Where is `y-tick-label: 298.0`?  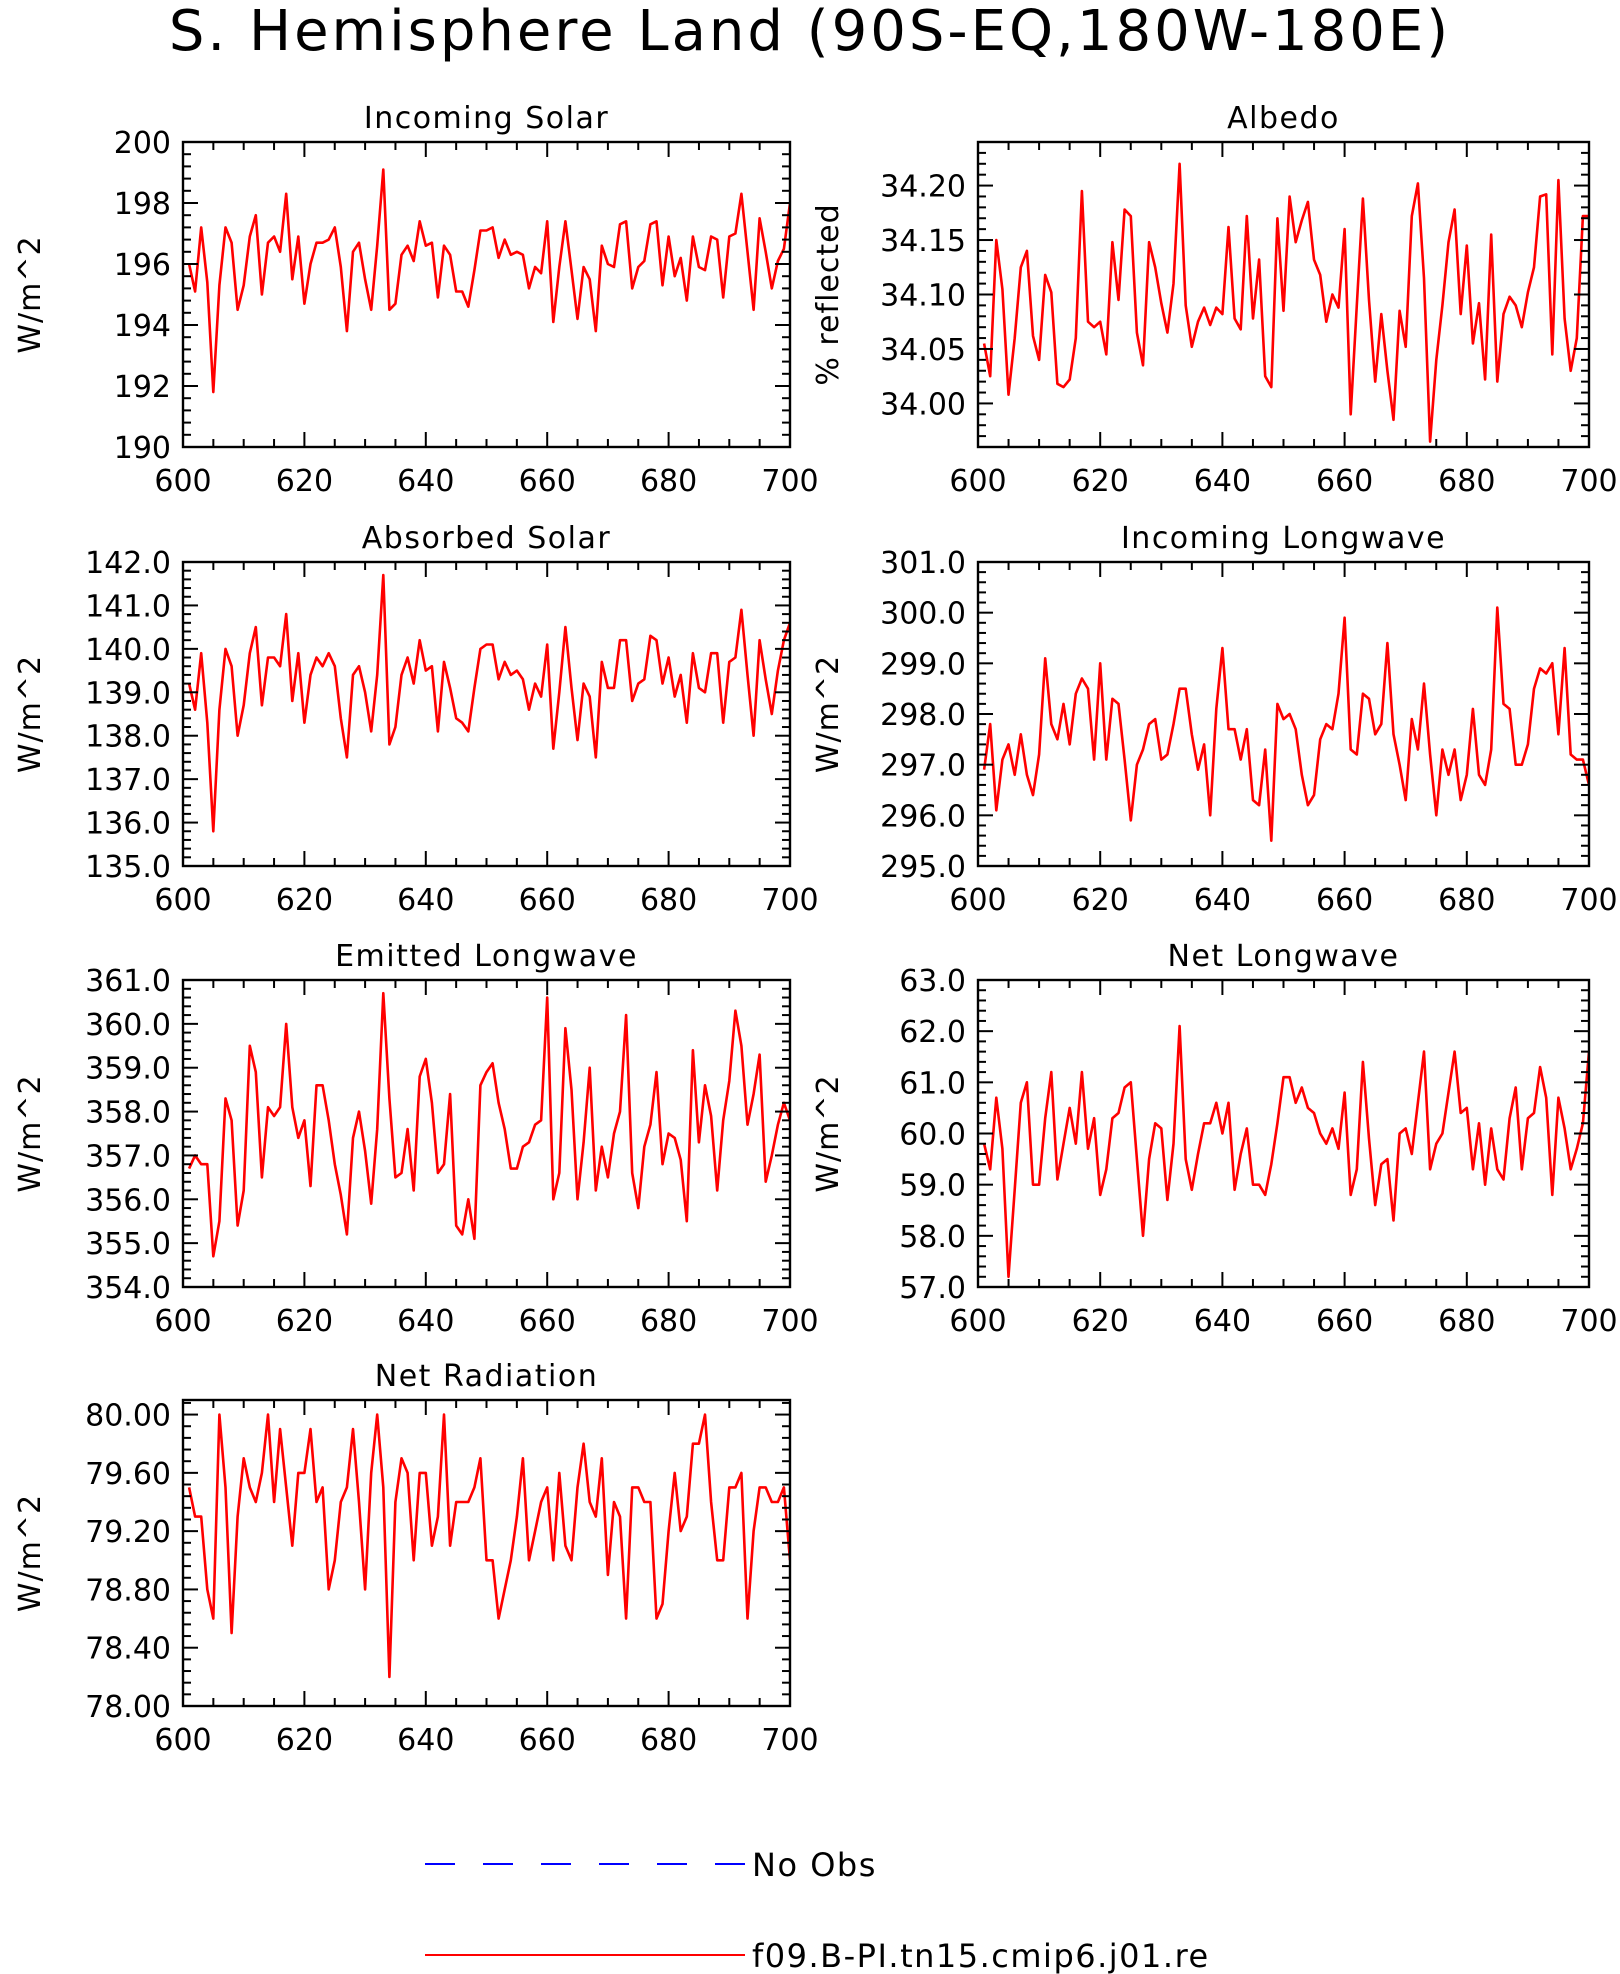
y-tick-label: 298.0 is located at coordinates (923, 715).